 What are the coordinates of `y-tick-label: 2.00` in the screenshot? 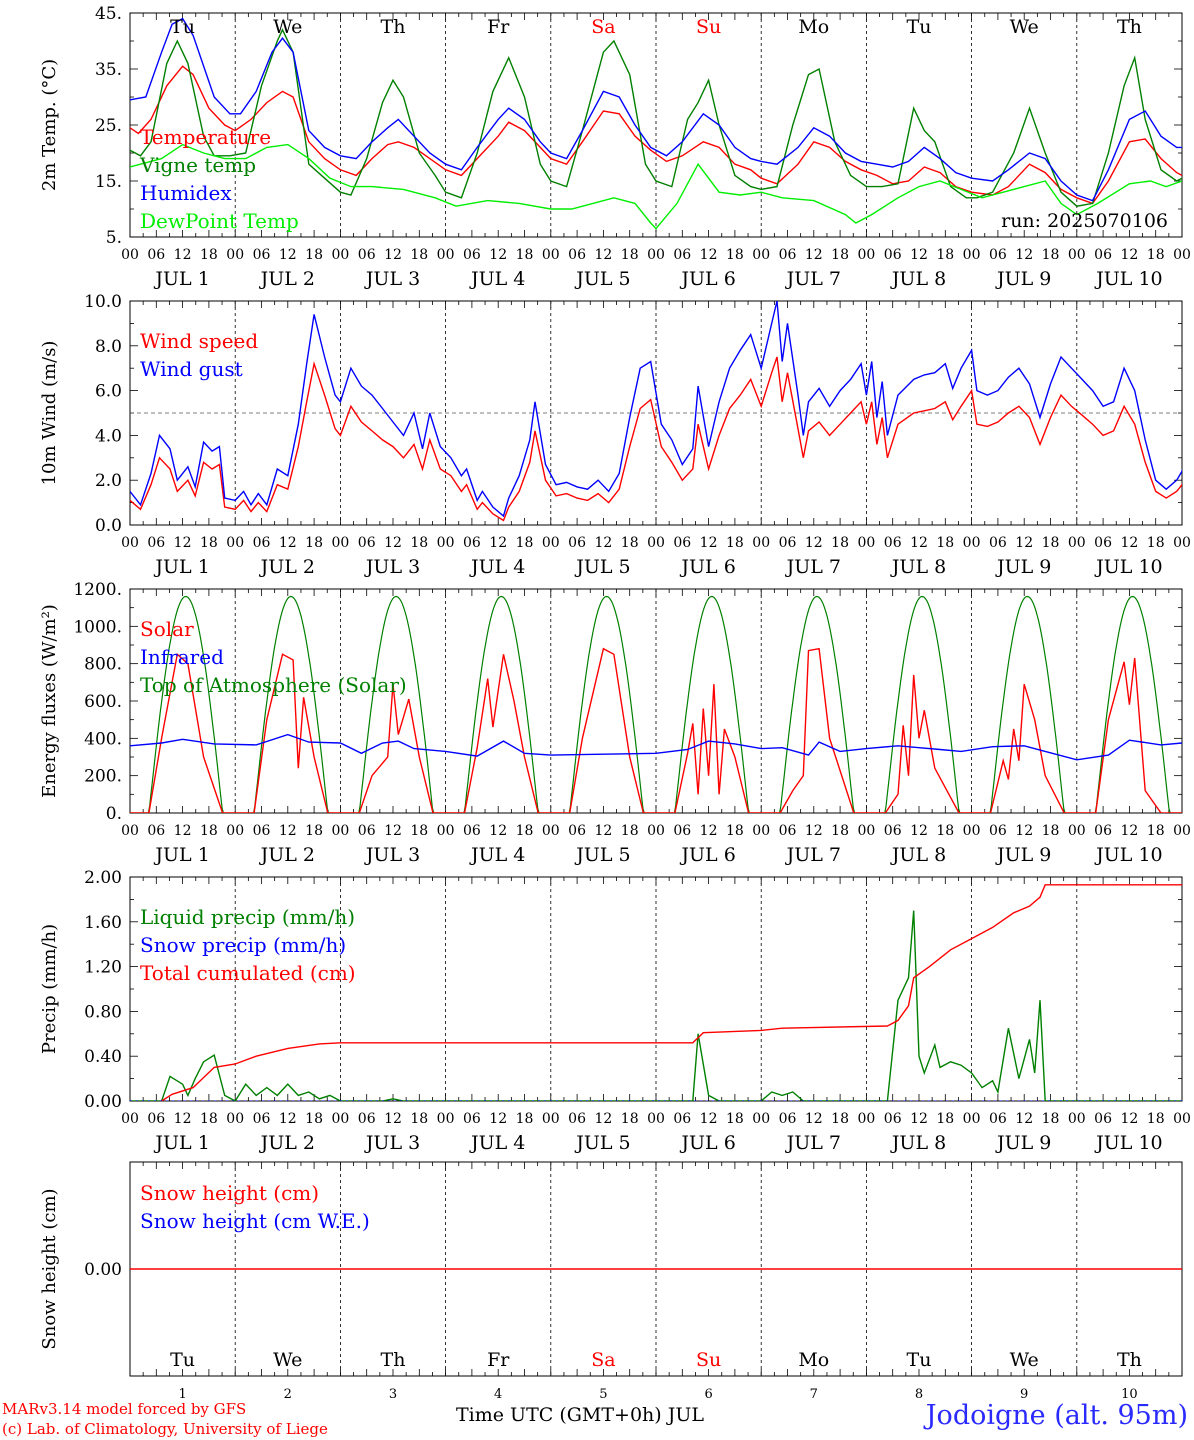 It's located at (103, 878).